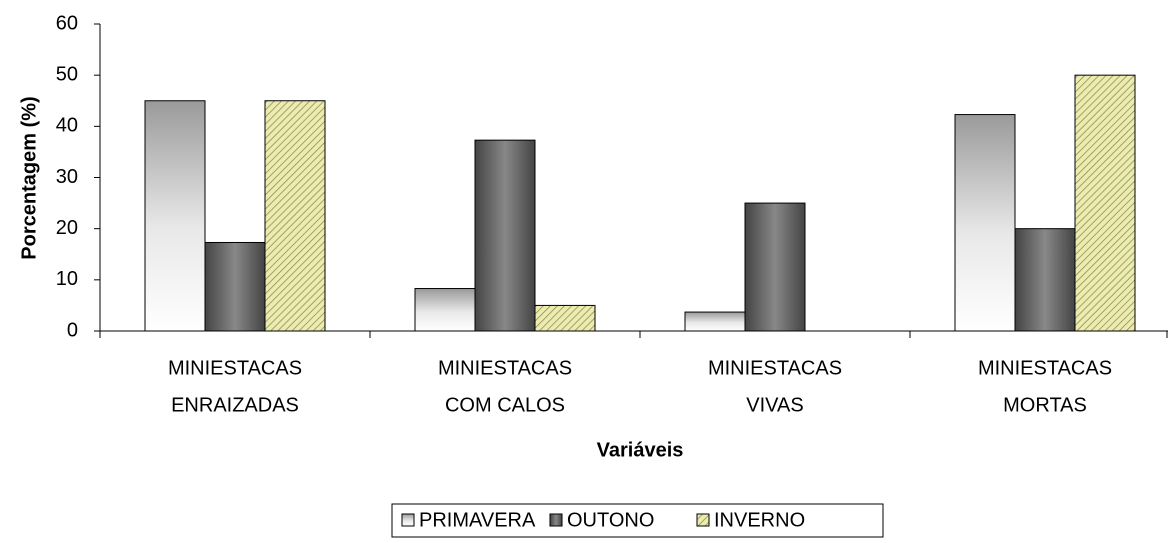 This screenshot has width=1168, height=543. I want to click on y-tick-label: 10, so click(67, 279).